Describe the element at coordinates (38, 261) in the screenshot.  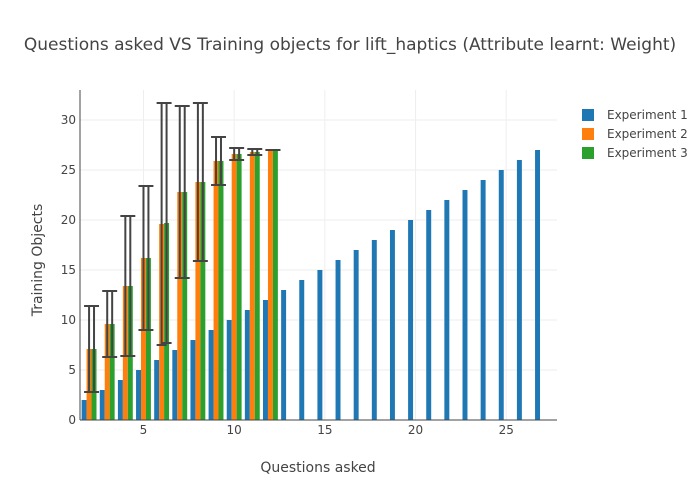
I see `y-axis-title: Training Objects` at that location.